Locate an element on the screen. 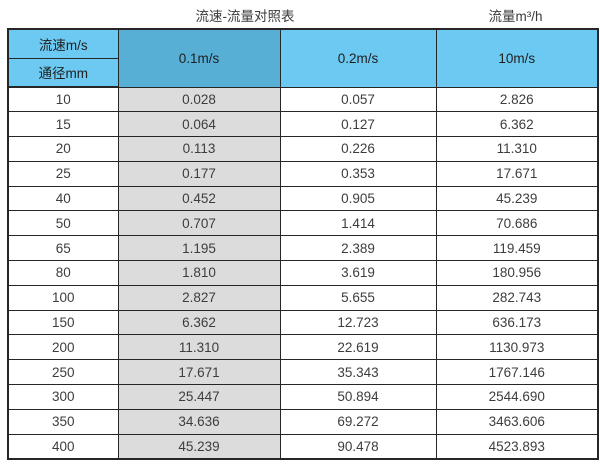  flow-value-cell: 1.414 is located at coordinates (358, 223).